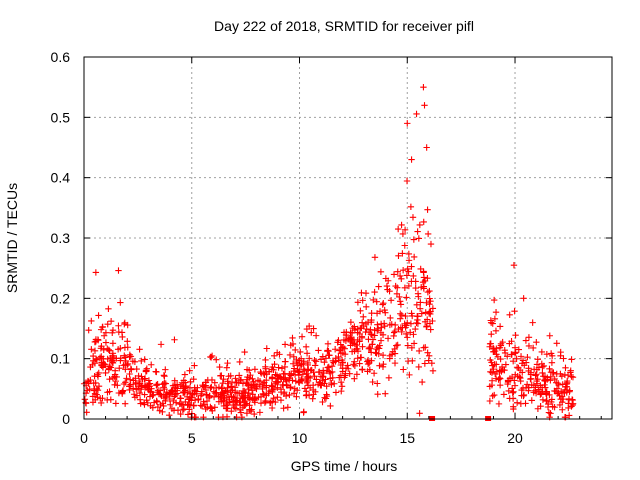 Image resolution: width=640 pixels, height=480 pixels. Describe the element at coordinates (12, 238) in the screenshot. I see `y-axis-label: SRMTID / TECUs` at that location.